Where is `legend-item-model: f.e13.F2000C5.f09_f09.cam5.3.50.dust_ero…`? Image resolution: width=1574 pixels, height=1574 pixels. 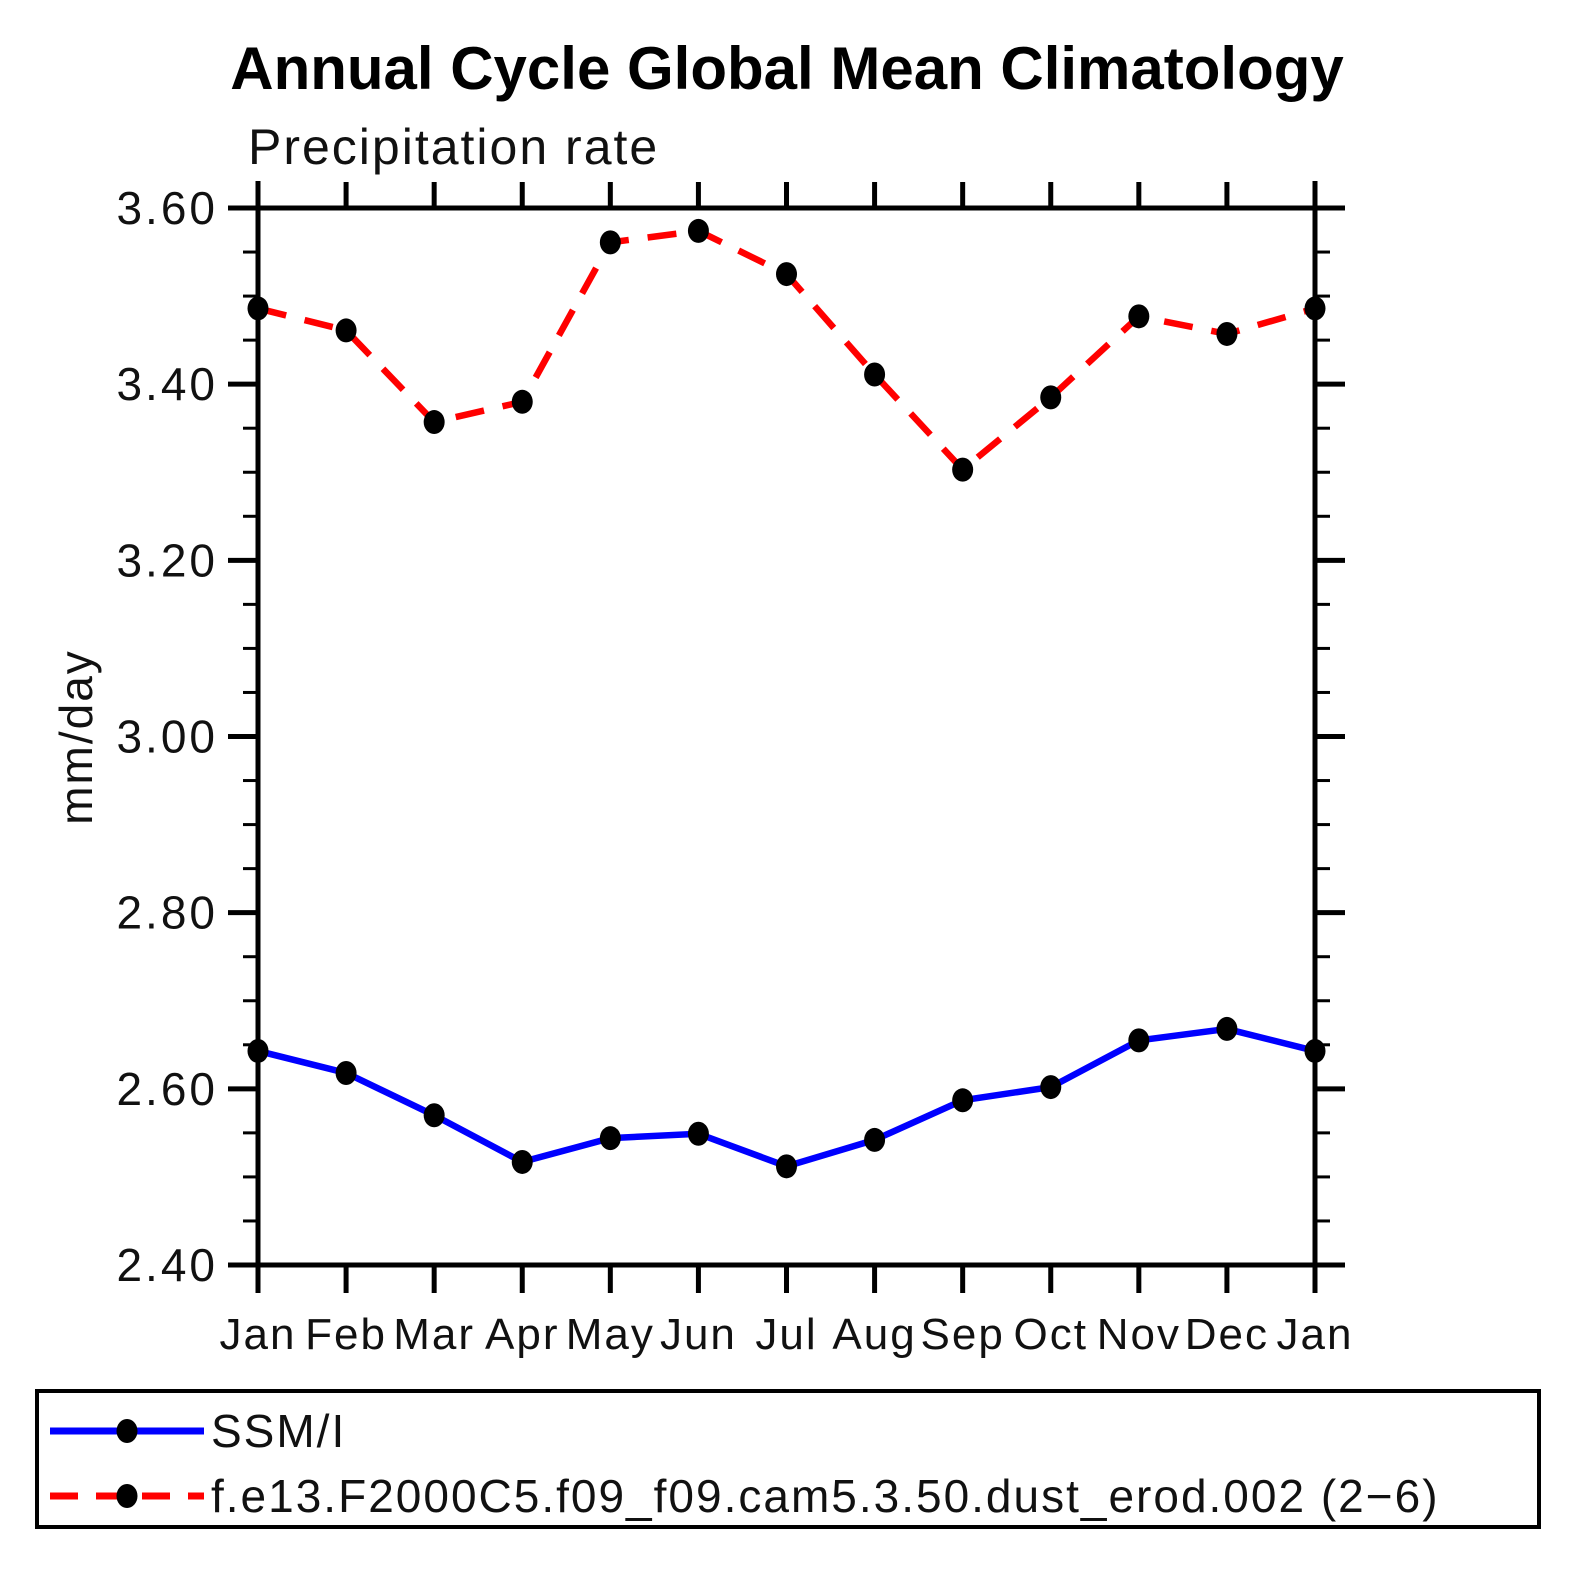 legend-item-model: f.e13.F2000C5.f09_f09.cam5.3.50.dust_ero… is located at coordinates (739, 1496).